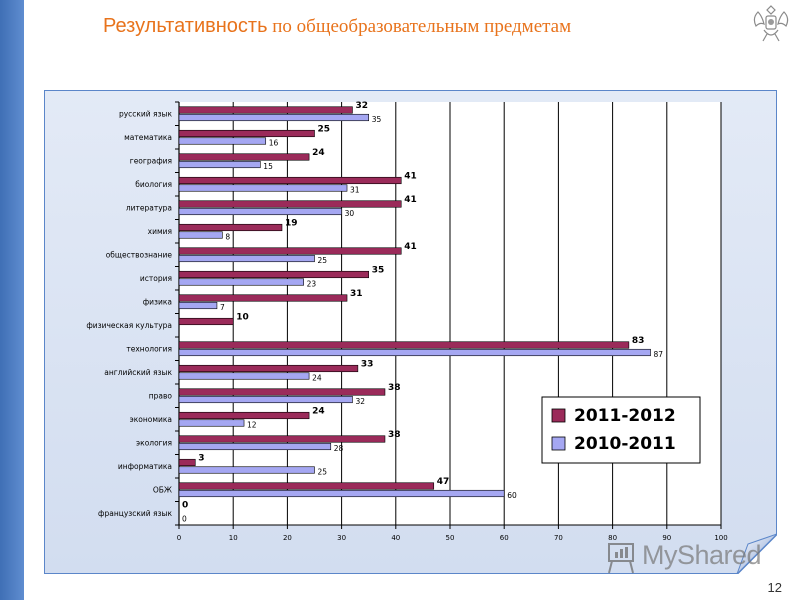 This screenshot has width=800, height=600. What do you see at coordinates (625, 444) in the screenshot?
I see `legend-label: 2010-2011` at bounding box center [625, 444].